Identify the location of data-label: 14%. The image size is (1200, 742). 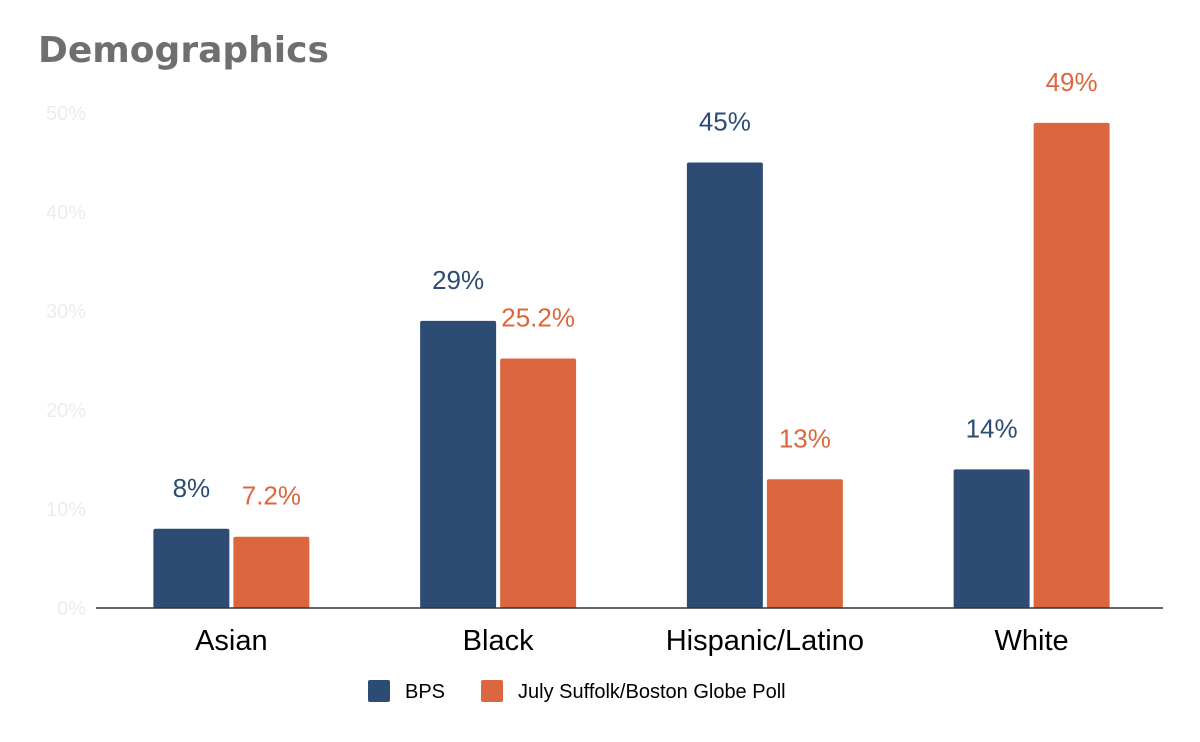
(992, 428).